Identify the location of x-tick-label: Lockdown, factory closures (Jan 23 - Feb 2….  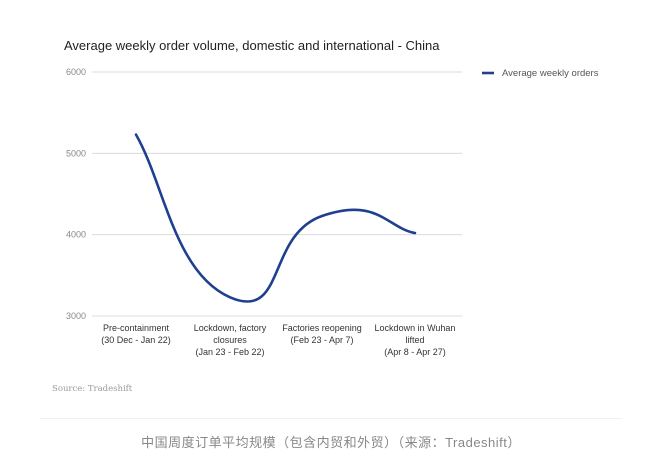
(230, 340).